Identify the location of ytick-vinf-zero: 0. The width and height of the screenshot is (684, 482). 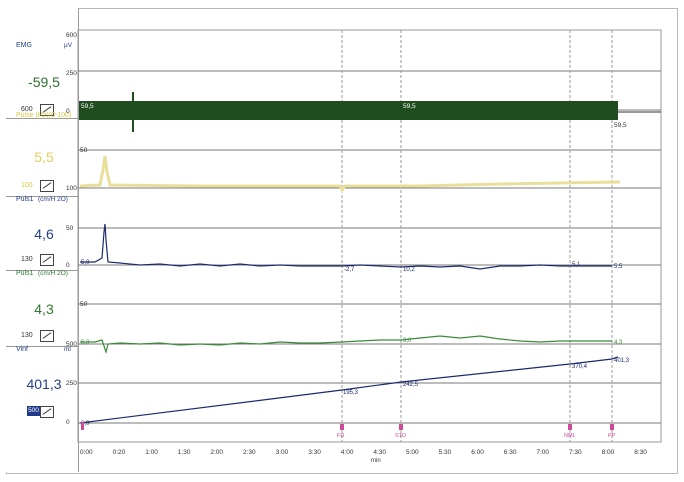
(68, 422).